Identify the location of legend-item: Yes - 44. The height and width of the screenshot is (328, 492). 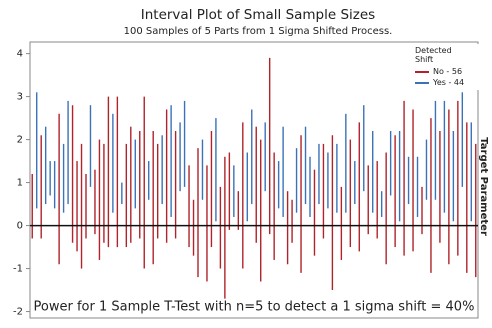
(446, 82).